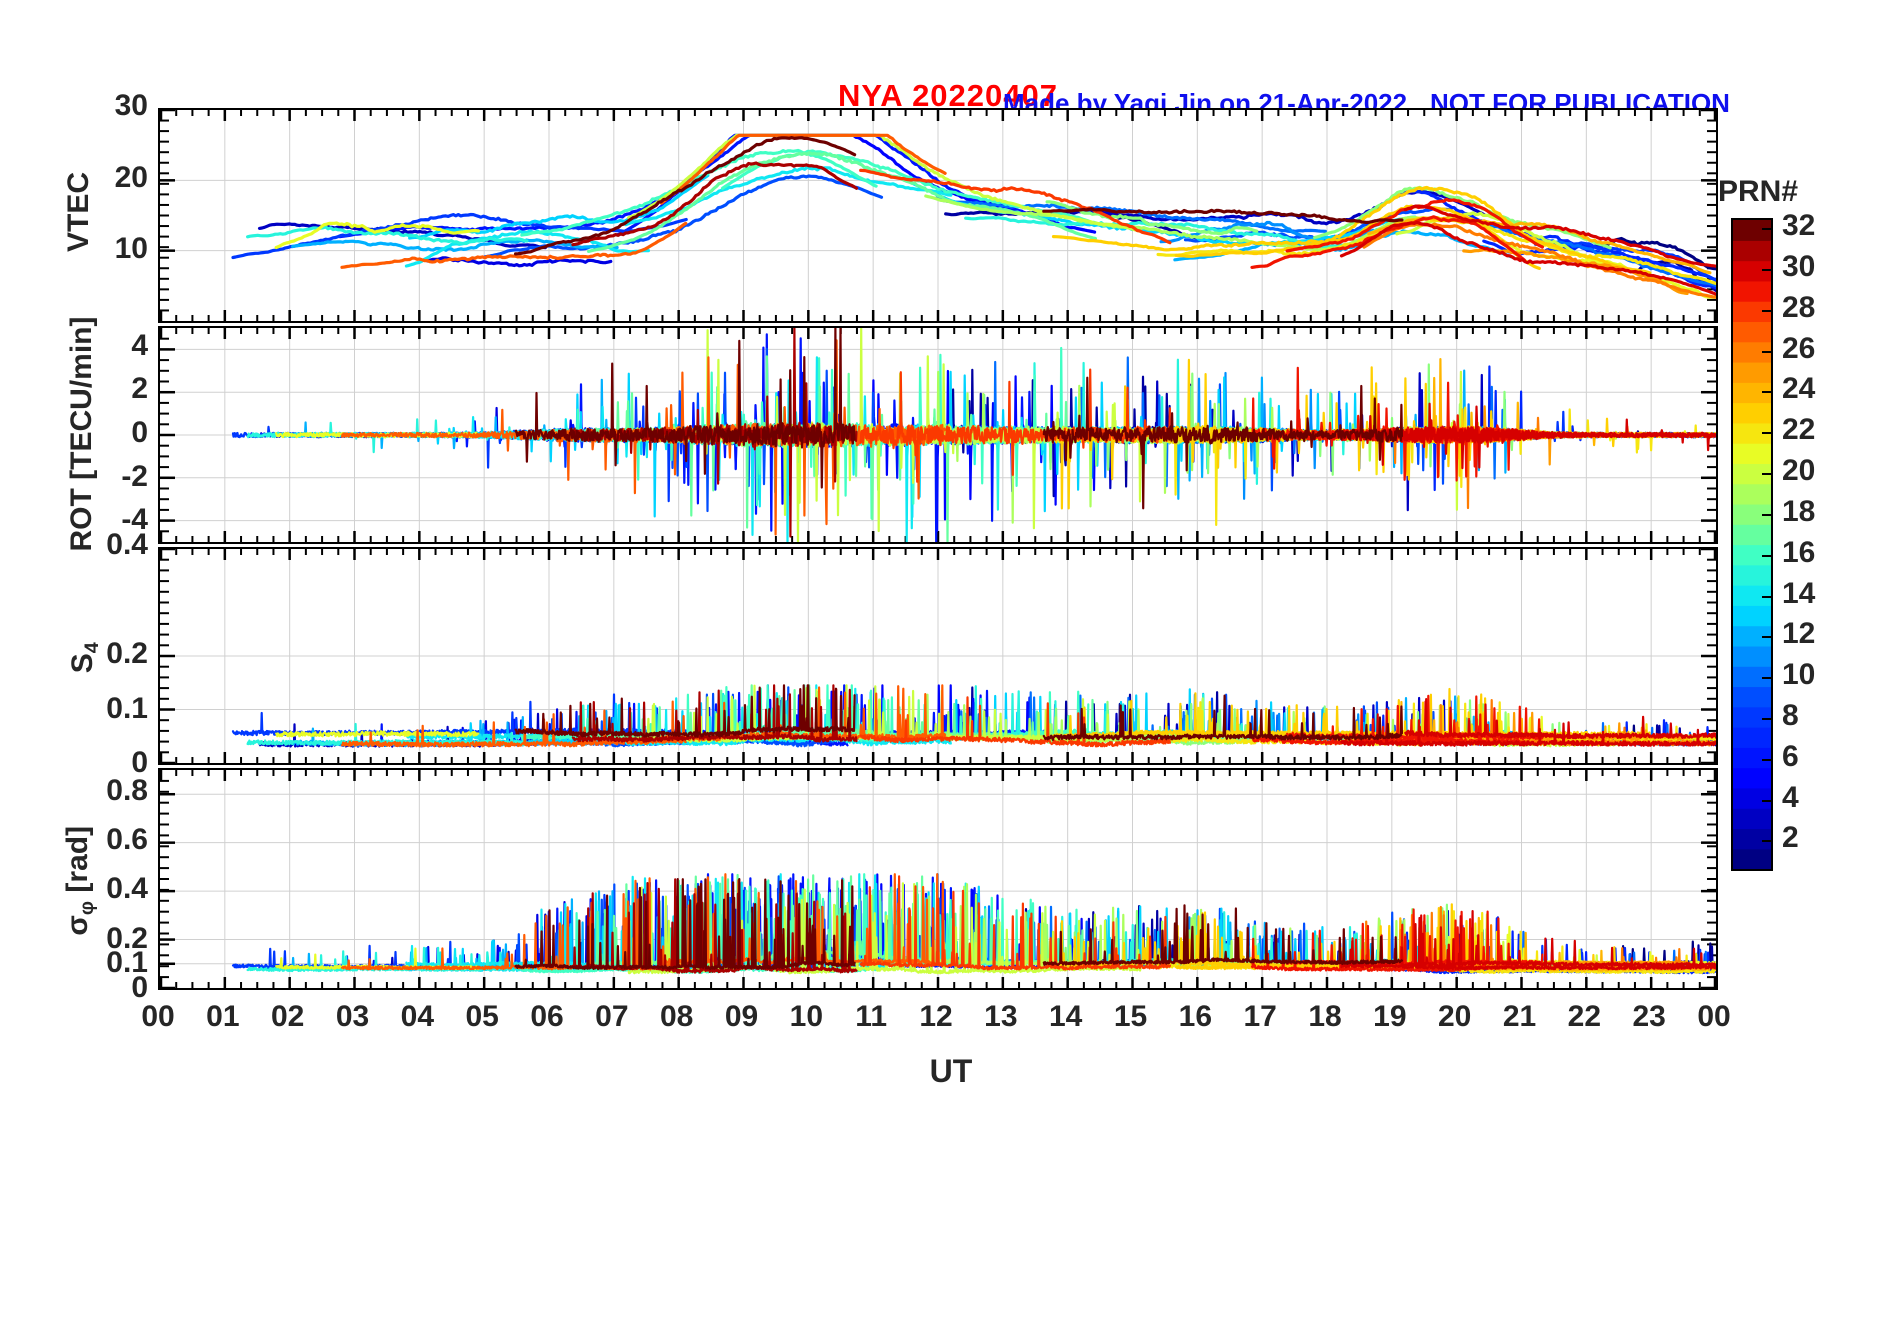 The height and width of the screenshot is (1330, 1902). What do you see at coordinates (951, 1071) in the screenshot?
I see `axis-label-ut: UT` at bounding box center [951, 1071].